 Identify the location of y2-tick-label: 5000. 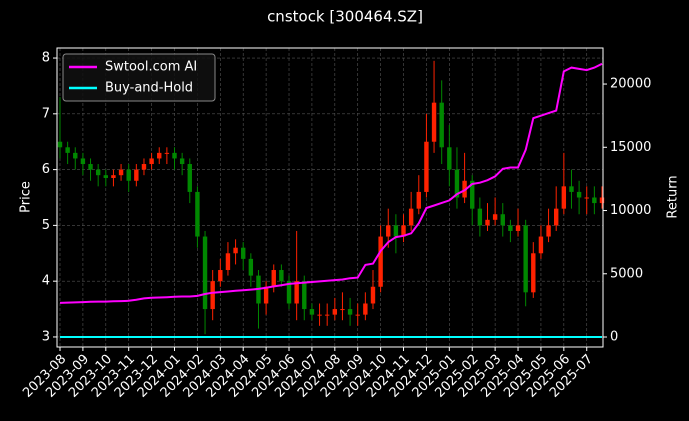
(626, 273).